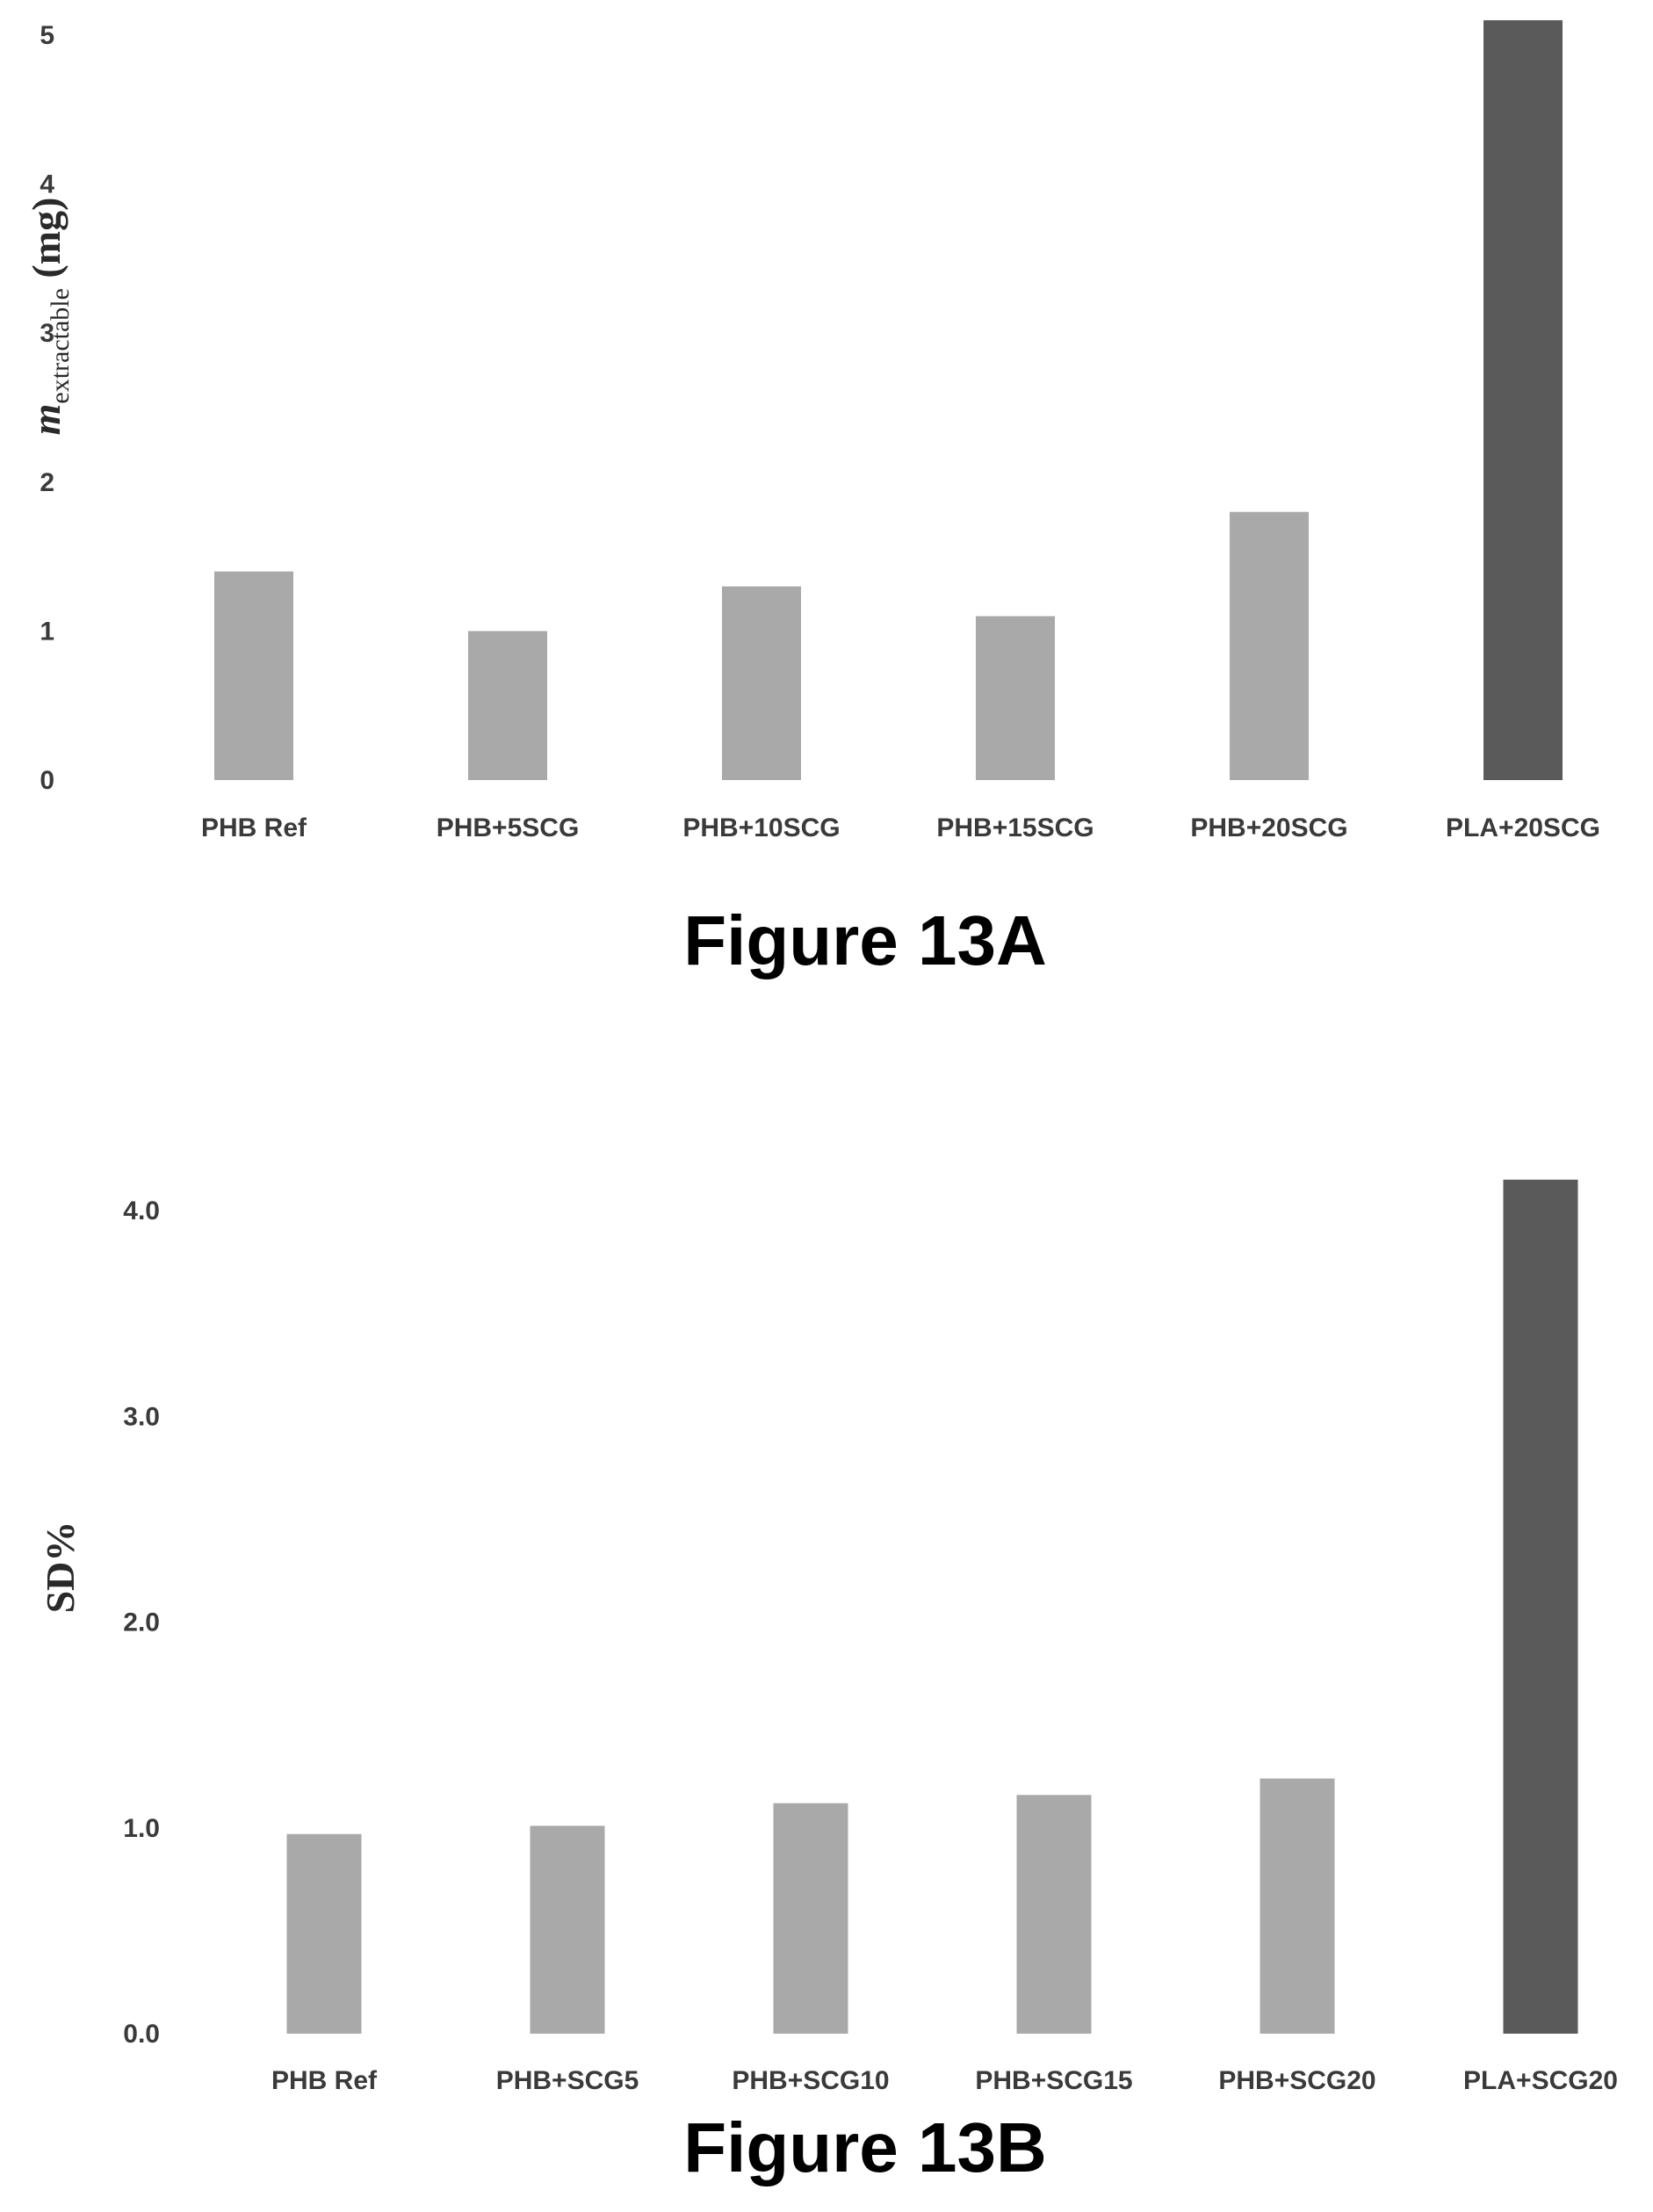 The height and width of the screenshot is (2212, 1653). Describe the element at coordinates (1296, 2080) in the screenshot. I see `category-label: PHB+SCG20` at that location.